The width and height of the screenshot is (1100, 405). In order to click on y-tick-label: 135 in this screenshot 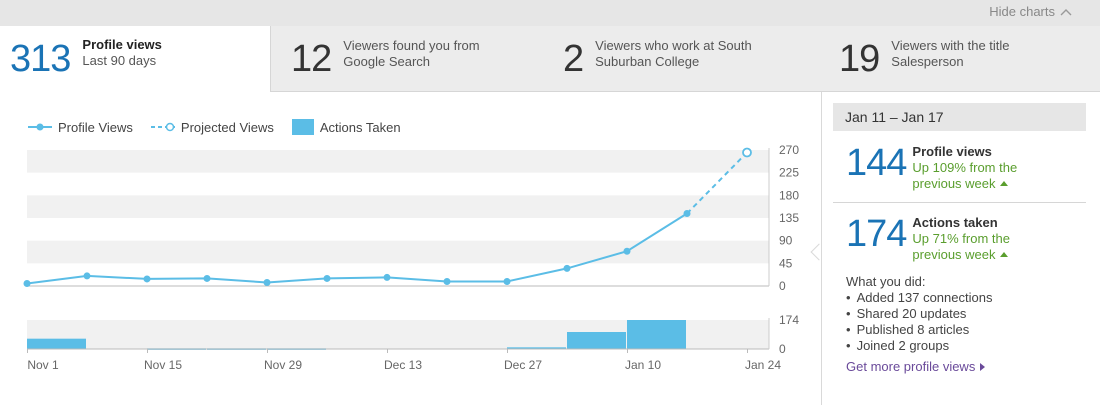, I will do `click(789, 218)`.